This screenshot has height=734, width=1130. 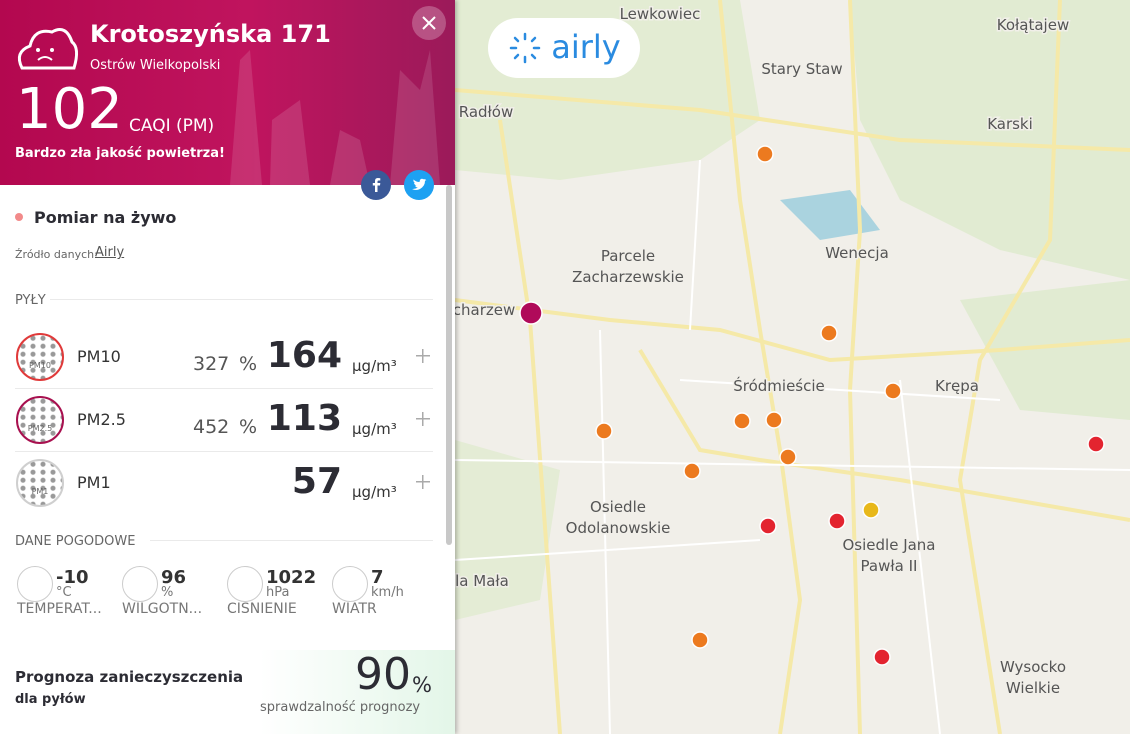 I want to click on water, so click(x=830, y=215).